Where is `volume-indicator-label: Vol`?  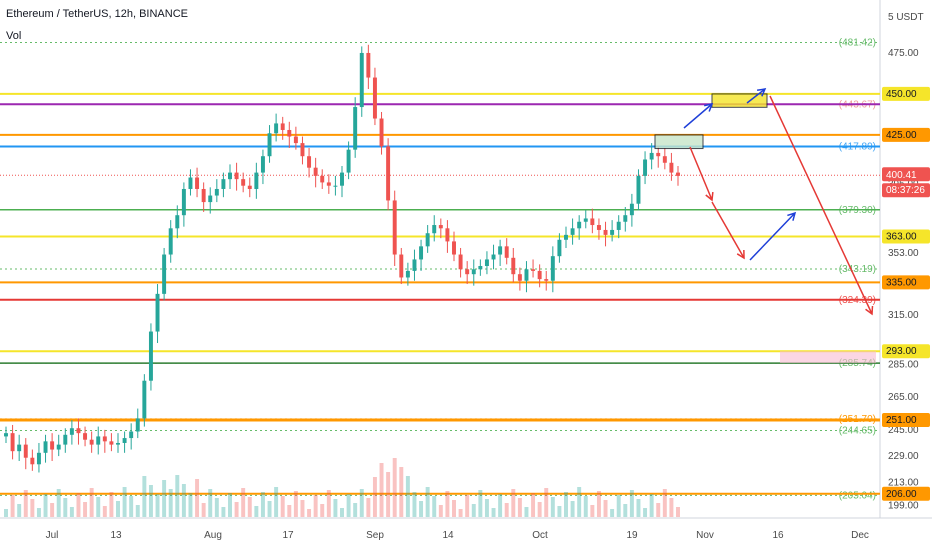
volume-indicator-label: Vol is located at coordinates (14, 36).